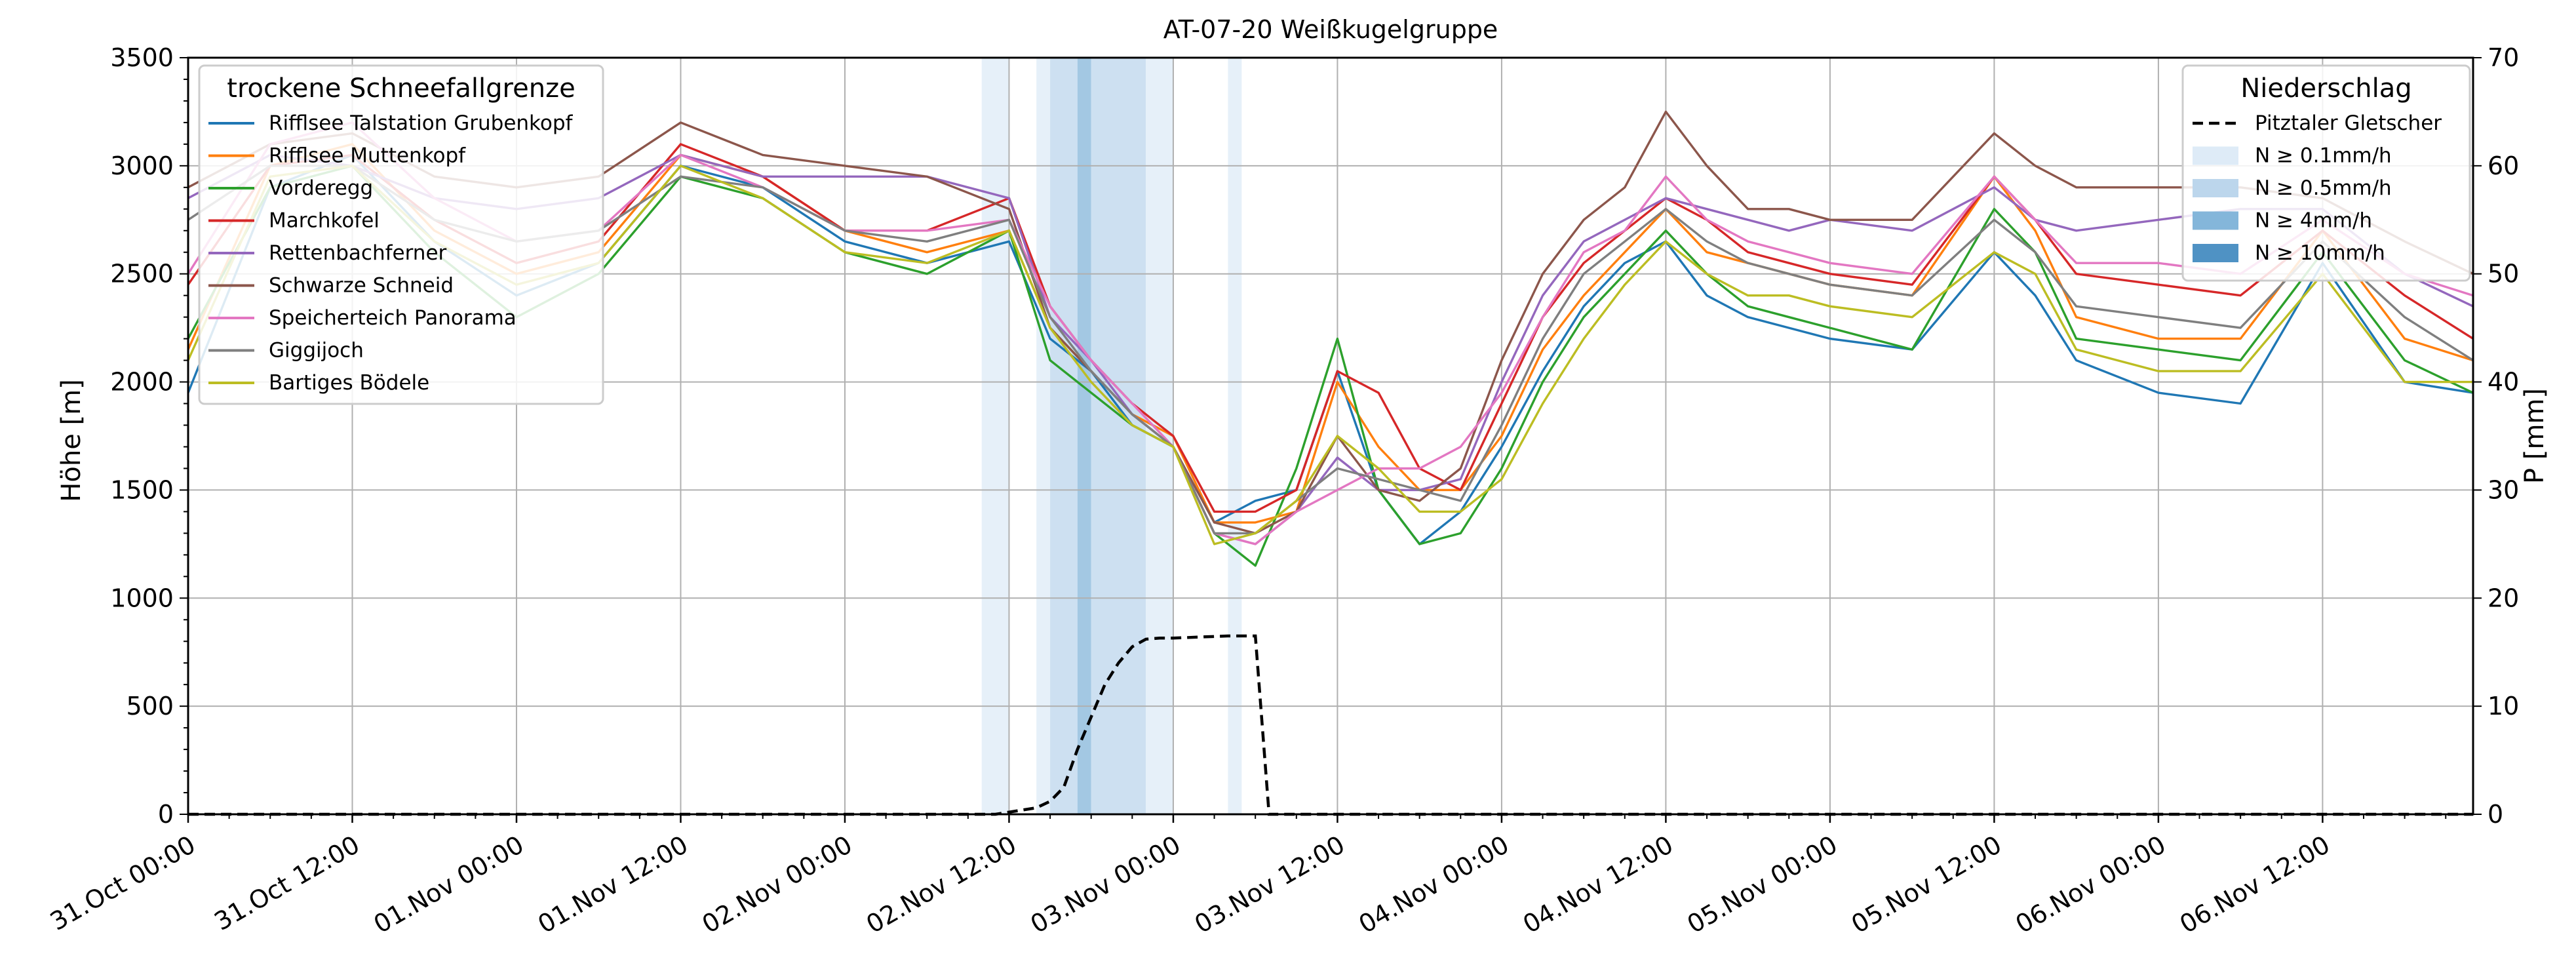 The width and height of the screenshot is (2576, 969). What do you see at coordinates (2503, 274) in the screenshot?
I see `y2-tick-label: 50` at bounding box center [2503, 274].